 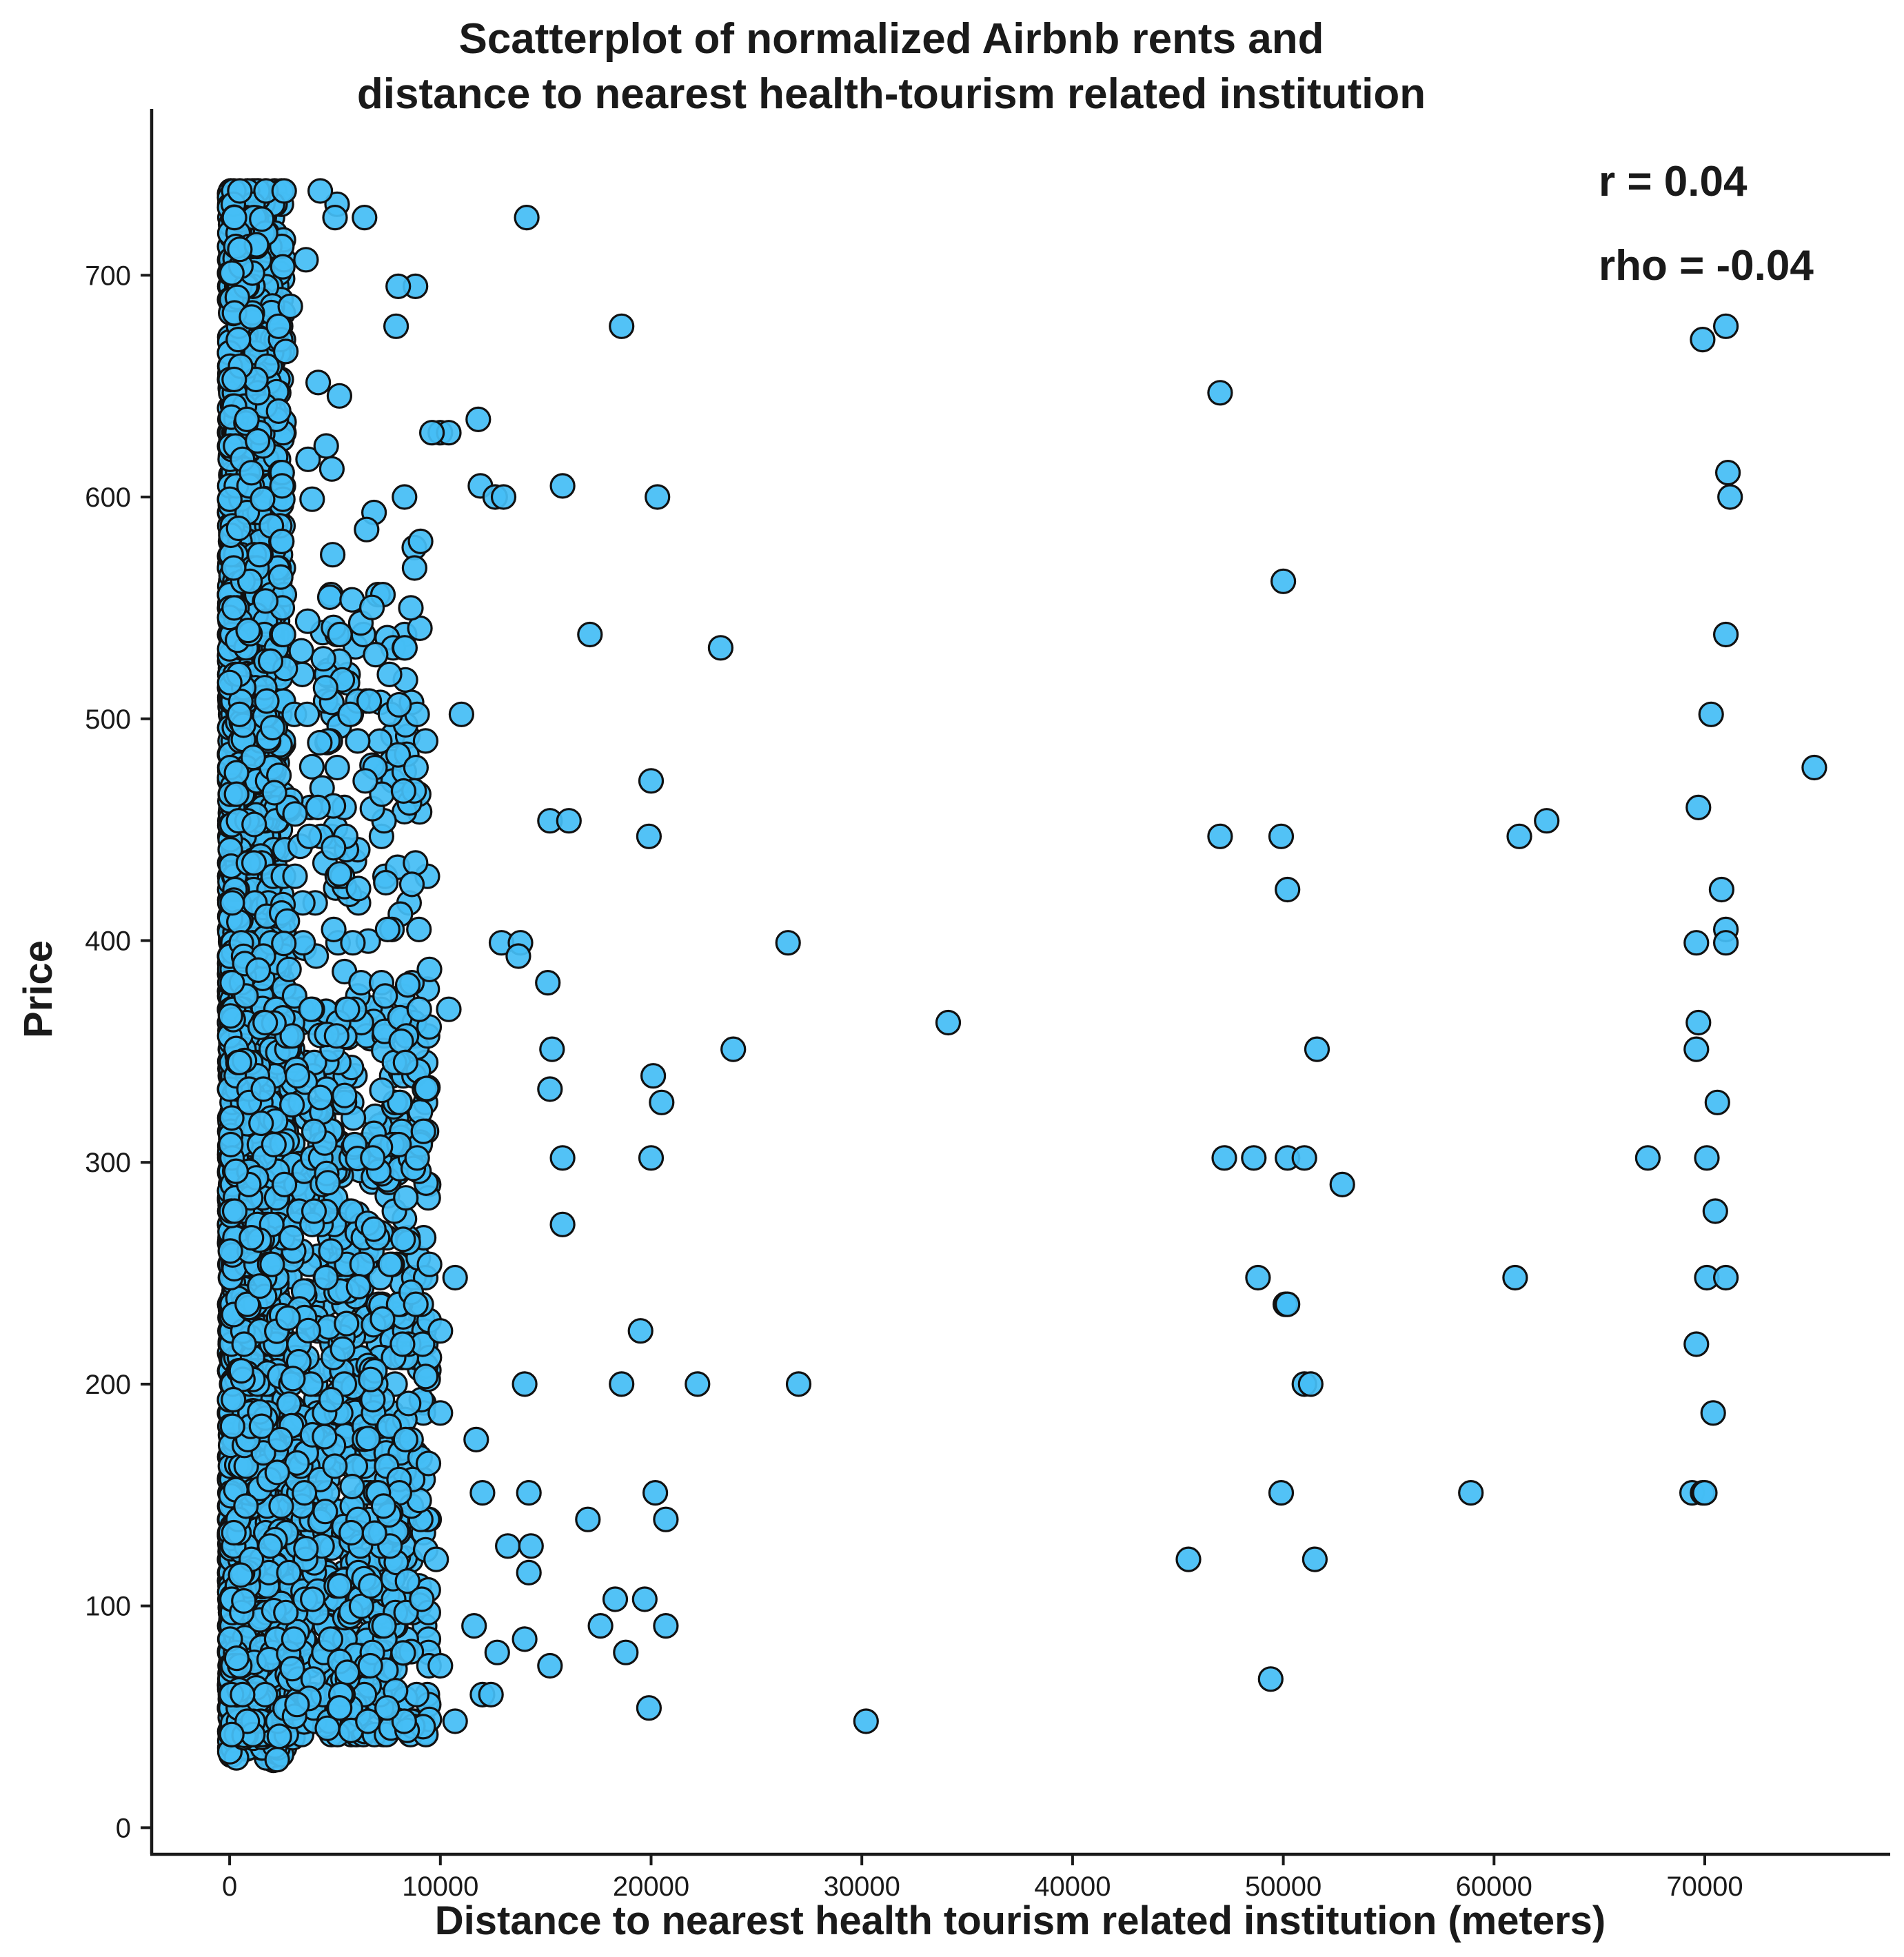 What do you see at coordinates (108, 1163) in the screenshot?
I see `y-tick-label: 300` at bounding box center [108, 1163].